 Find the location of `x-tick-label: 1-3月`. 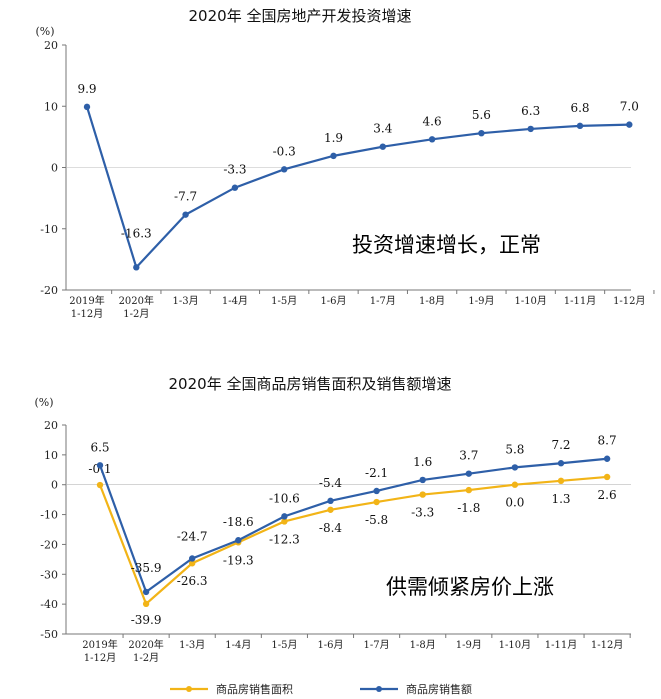

x-tick-label: 1-3月 is located at coordinates (192, 645).